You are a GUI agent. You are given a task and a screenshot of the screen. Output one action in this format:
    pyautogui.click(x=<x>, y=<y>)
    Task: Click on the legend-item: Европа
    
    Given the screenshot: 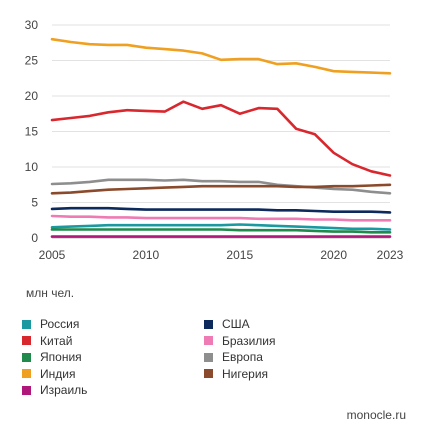 What is the action you would take?
    pyautogui.click(x=233, y=357)
    